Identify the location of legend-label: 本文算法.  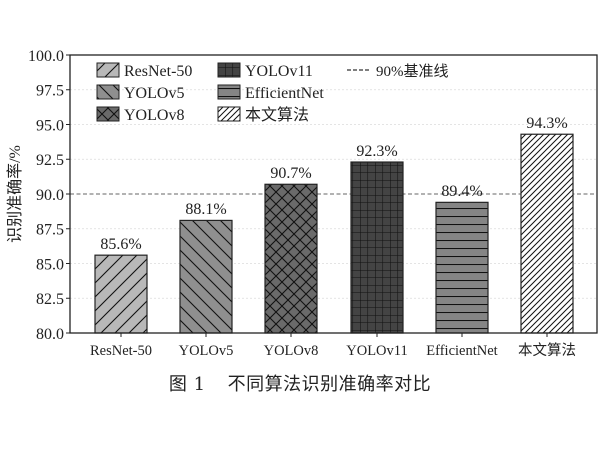
(277, 114).